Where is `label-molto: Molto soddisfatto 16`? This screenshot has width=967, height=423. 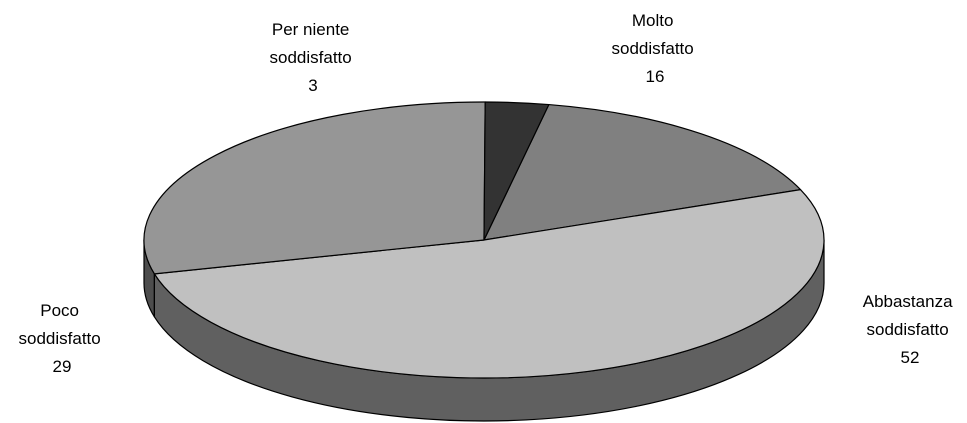 label-molto: Molto soddisfatto 16 is located at coordinates (655, 48).